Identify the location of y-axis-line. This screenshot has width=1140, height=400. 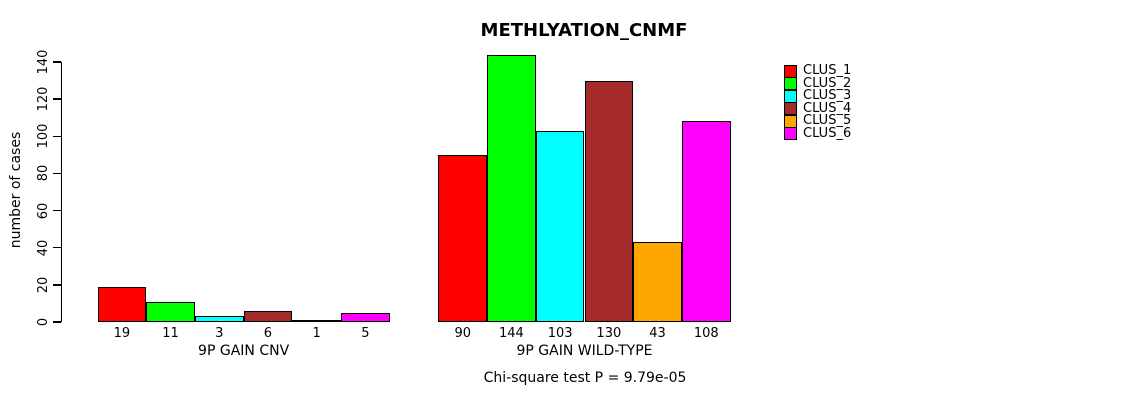
(61, 192).